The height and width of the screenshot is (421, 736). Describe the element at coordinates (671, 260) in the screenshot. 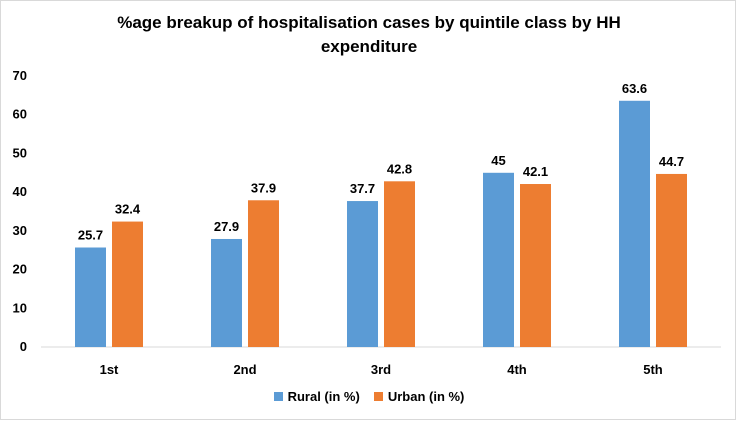

I see `bar-urban-5th` at that location.